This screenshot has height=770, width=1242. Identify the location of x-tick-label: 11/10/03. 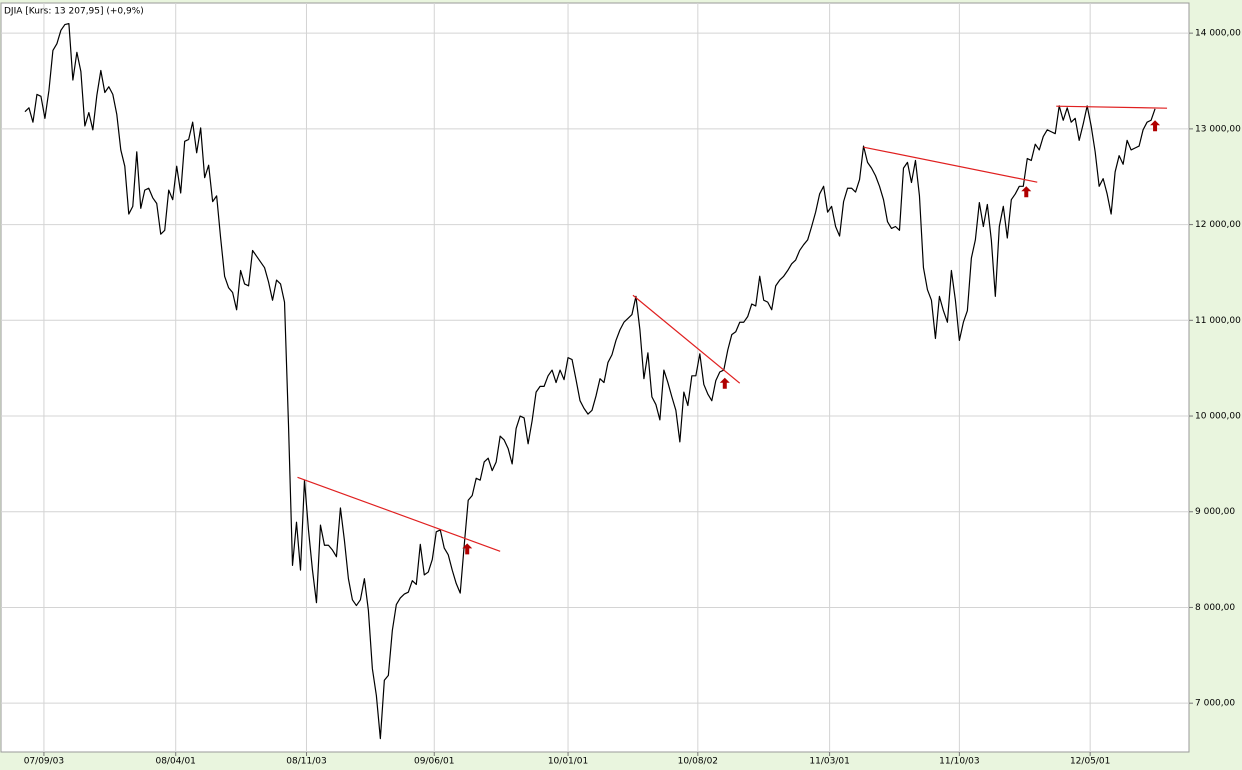
(959, 762).